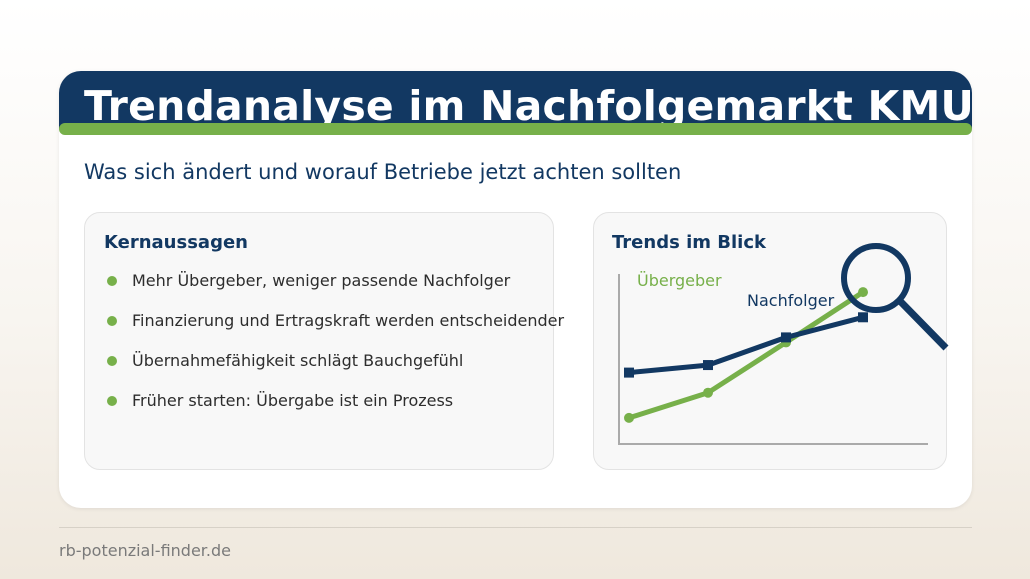 The width and height of the screenshot is (1030, 579). I want to click on trends-heading: Trends im Blick, so click(689, 242).